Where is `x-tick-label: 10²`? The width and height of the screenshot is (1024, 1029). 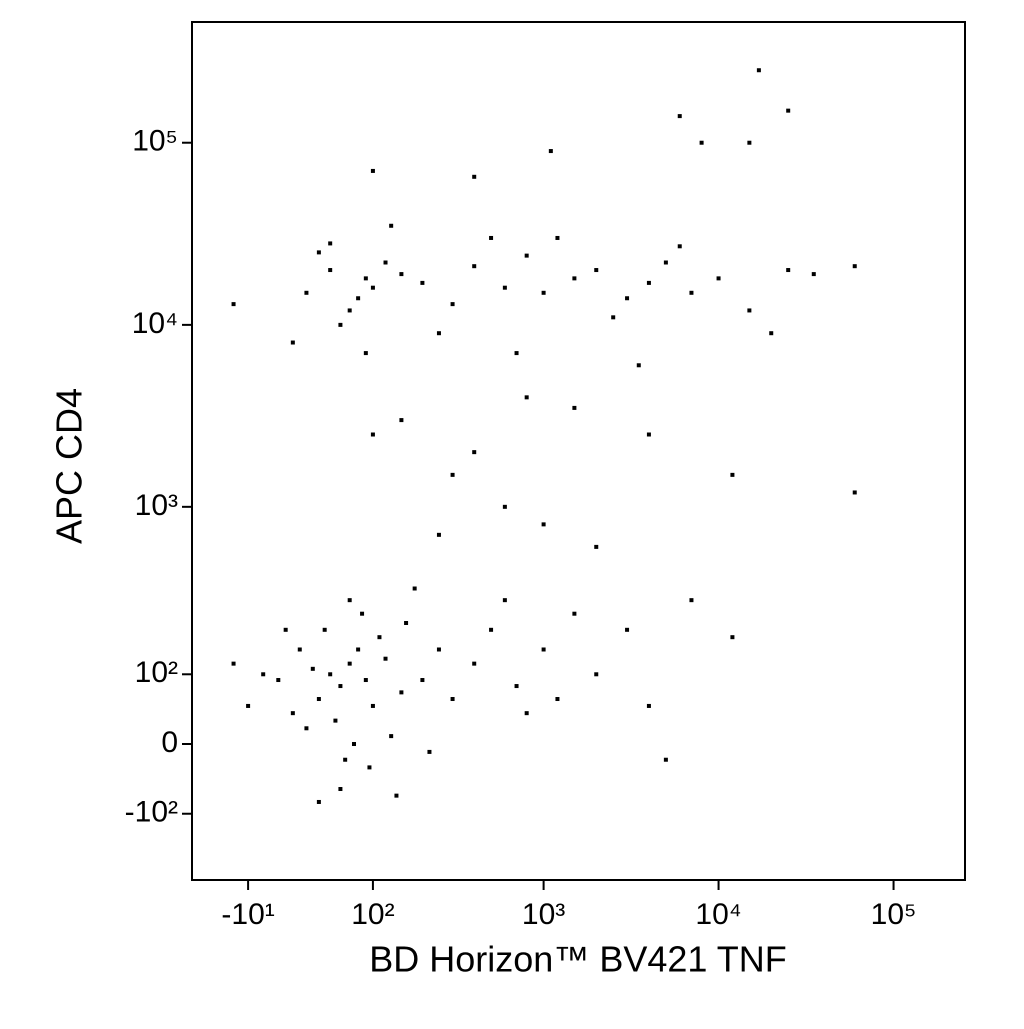
x-tick-label: 10² is located at coordinates (372, 914).